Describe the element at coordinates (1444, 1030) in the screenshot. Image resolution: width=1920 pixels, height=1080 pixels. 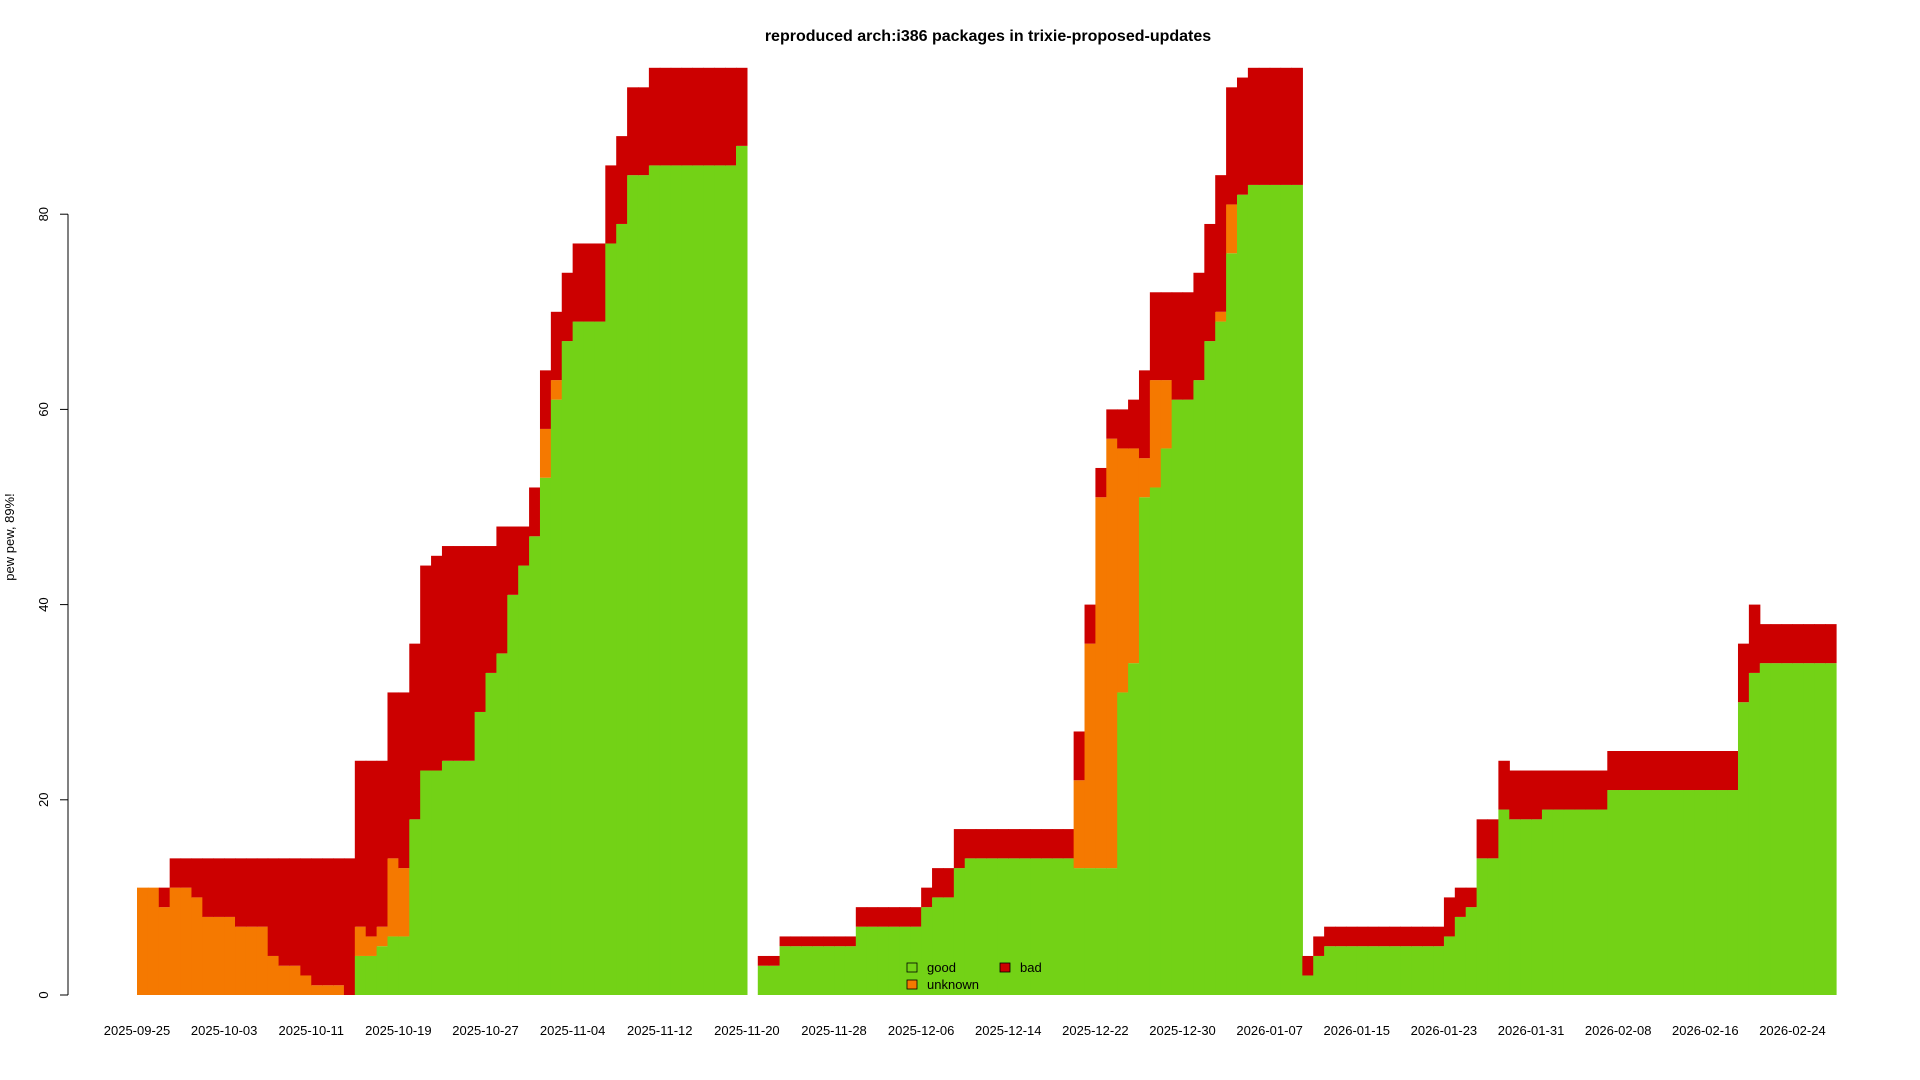
I see `x-tick-label: 2026-01-23` at that location.